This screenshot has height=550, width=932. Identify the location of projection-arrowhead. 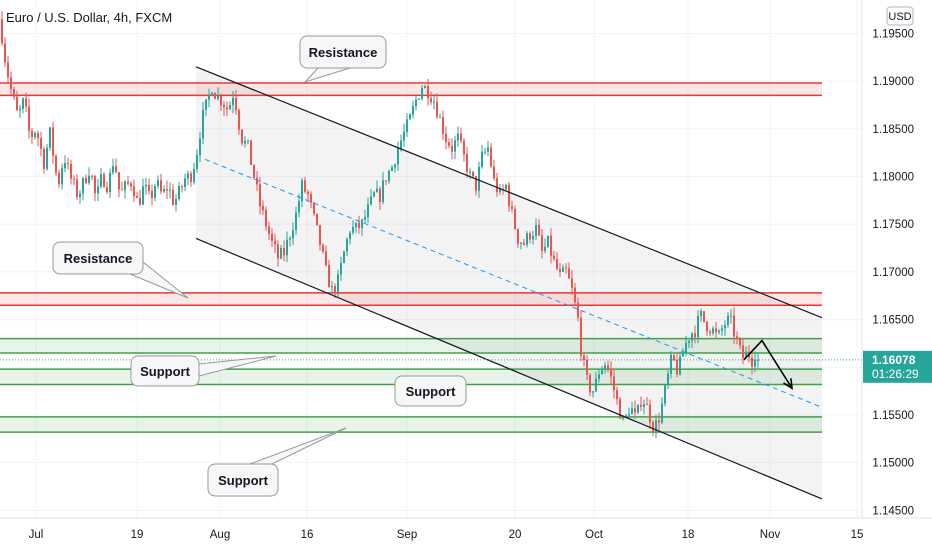
(788, 384).